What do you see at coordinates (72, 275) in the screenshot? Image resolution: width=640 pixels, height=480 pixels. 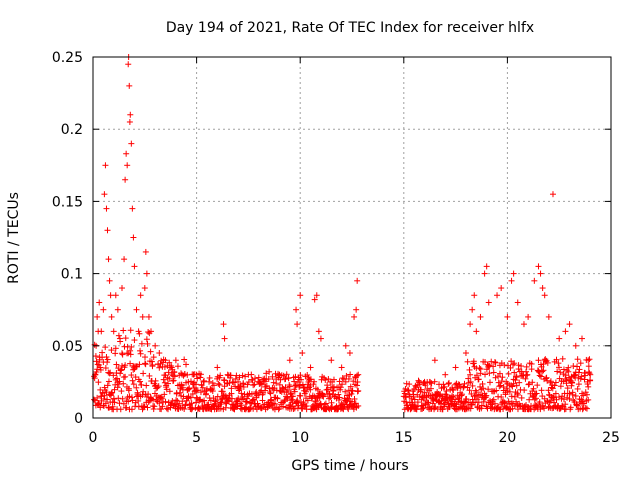 I see `y-tick-label: 0.1` at bounding box center [72, 275].